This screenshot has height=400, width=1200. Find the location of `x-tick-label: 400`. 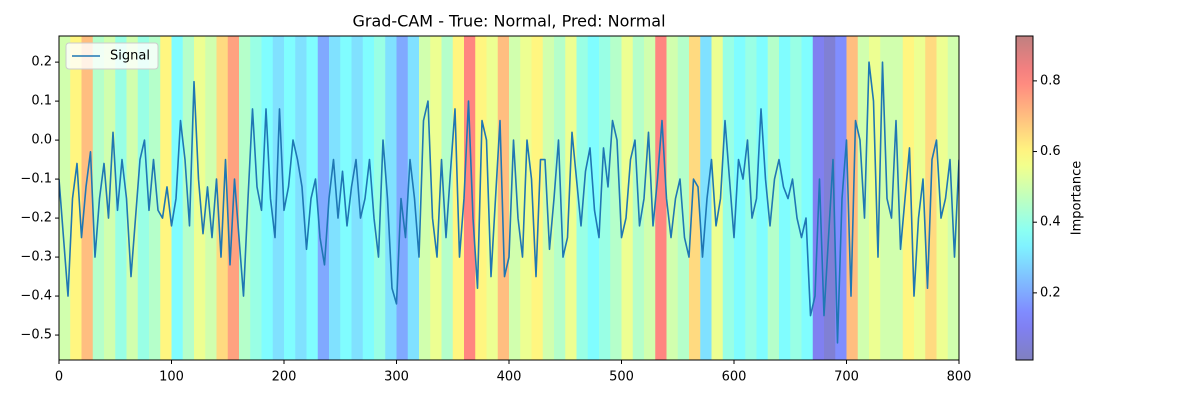

x-tick-label: 400 is located at coordinates (509, 377).